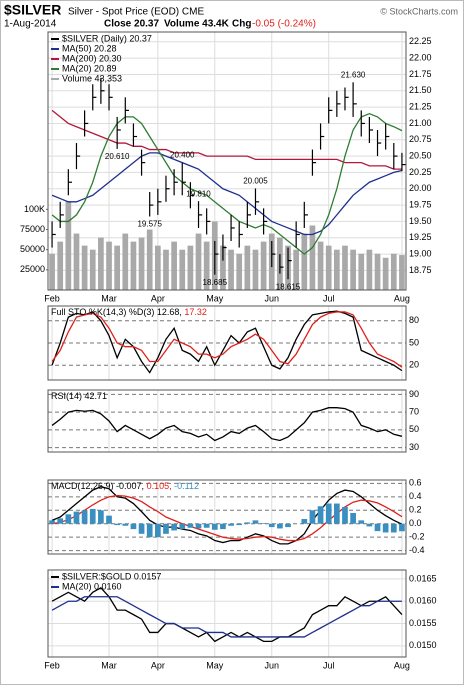  I want to click on x-tick-label: Mar, so click(109, 665).